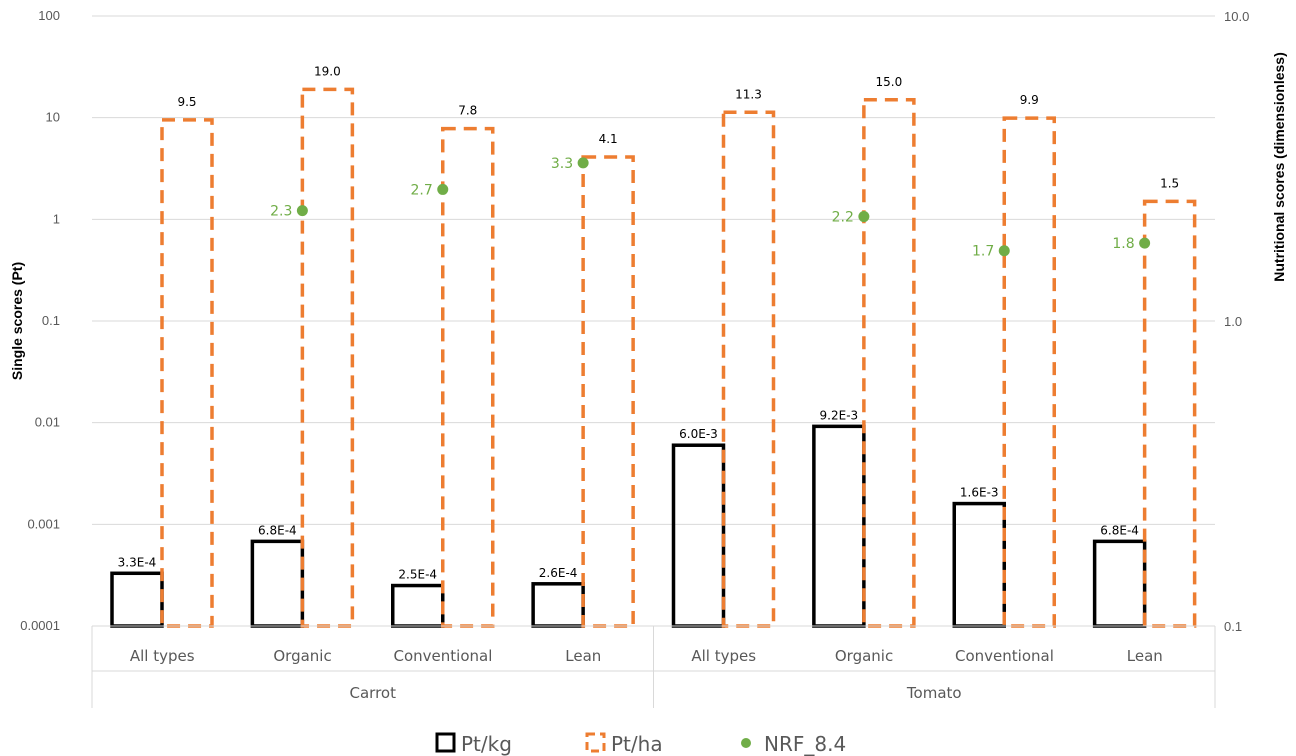 The height and width of the screenshot is (756, 1296). Describe the element at coordinates (49, 15) in the screenshot. I see `y-left-tick-label: 100` at that location.